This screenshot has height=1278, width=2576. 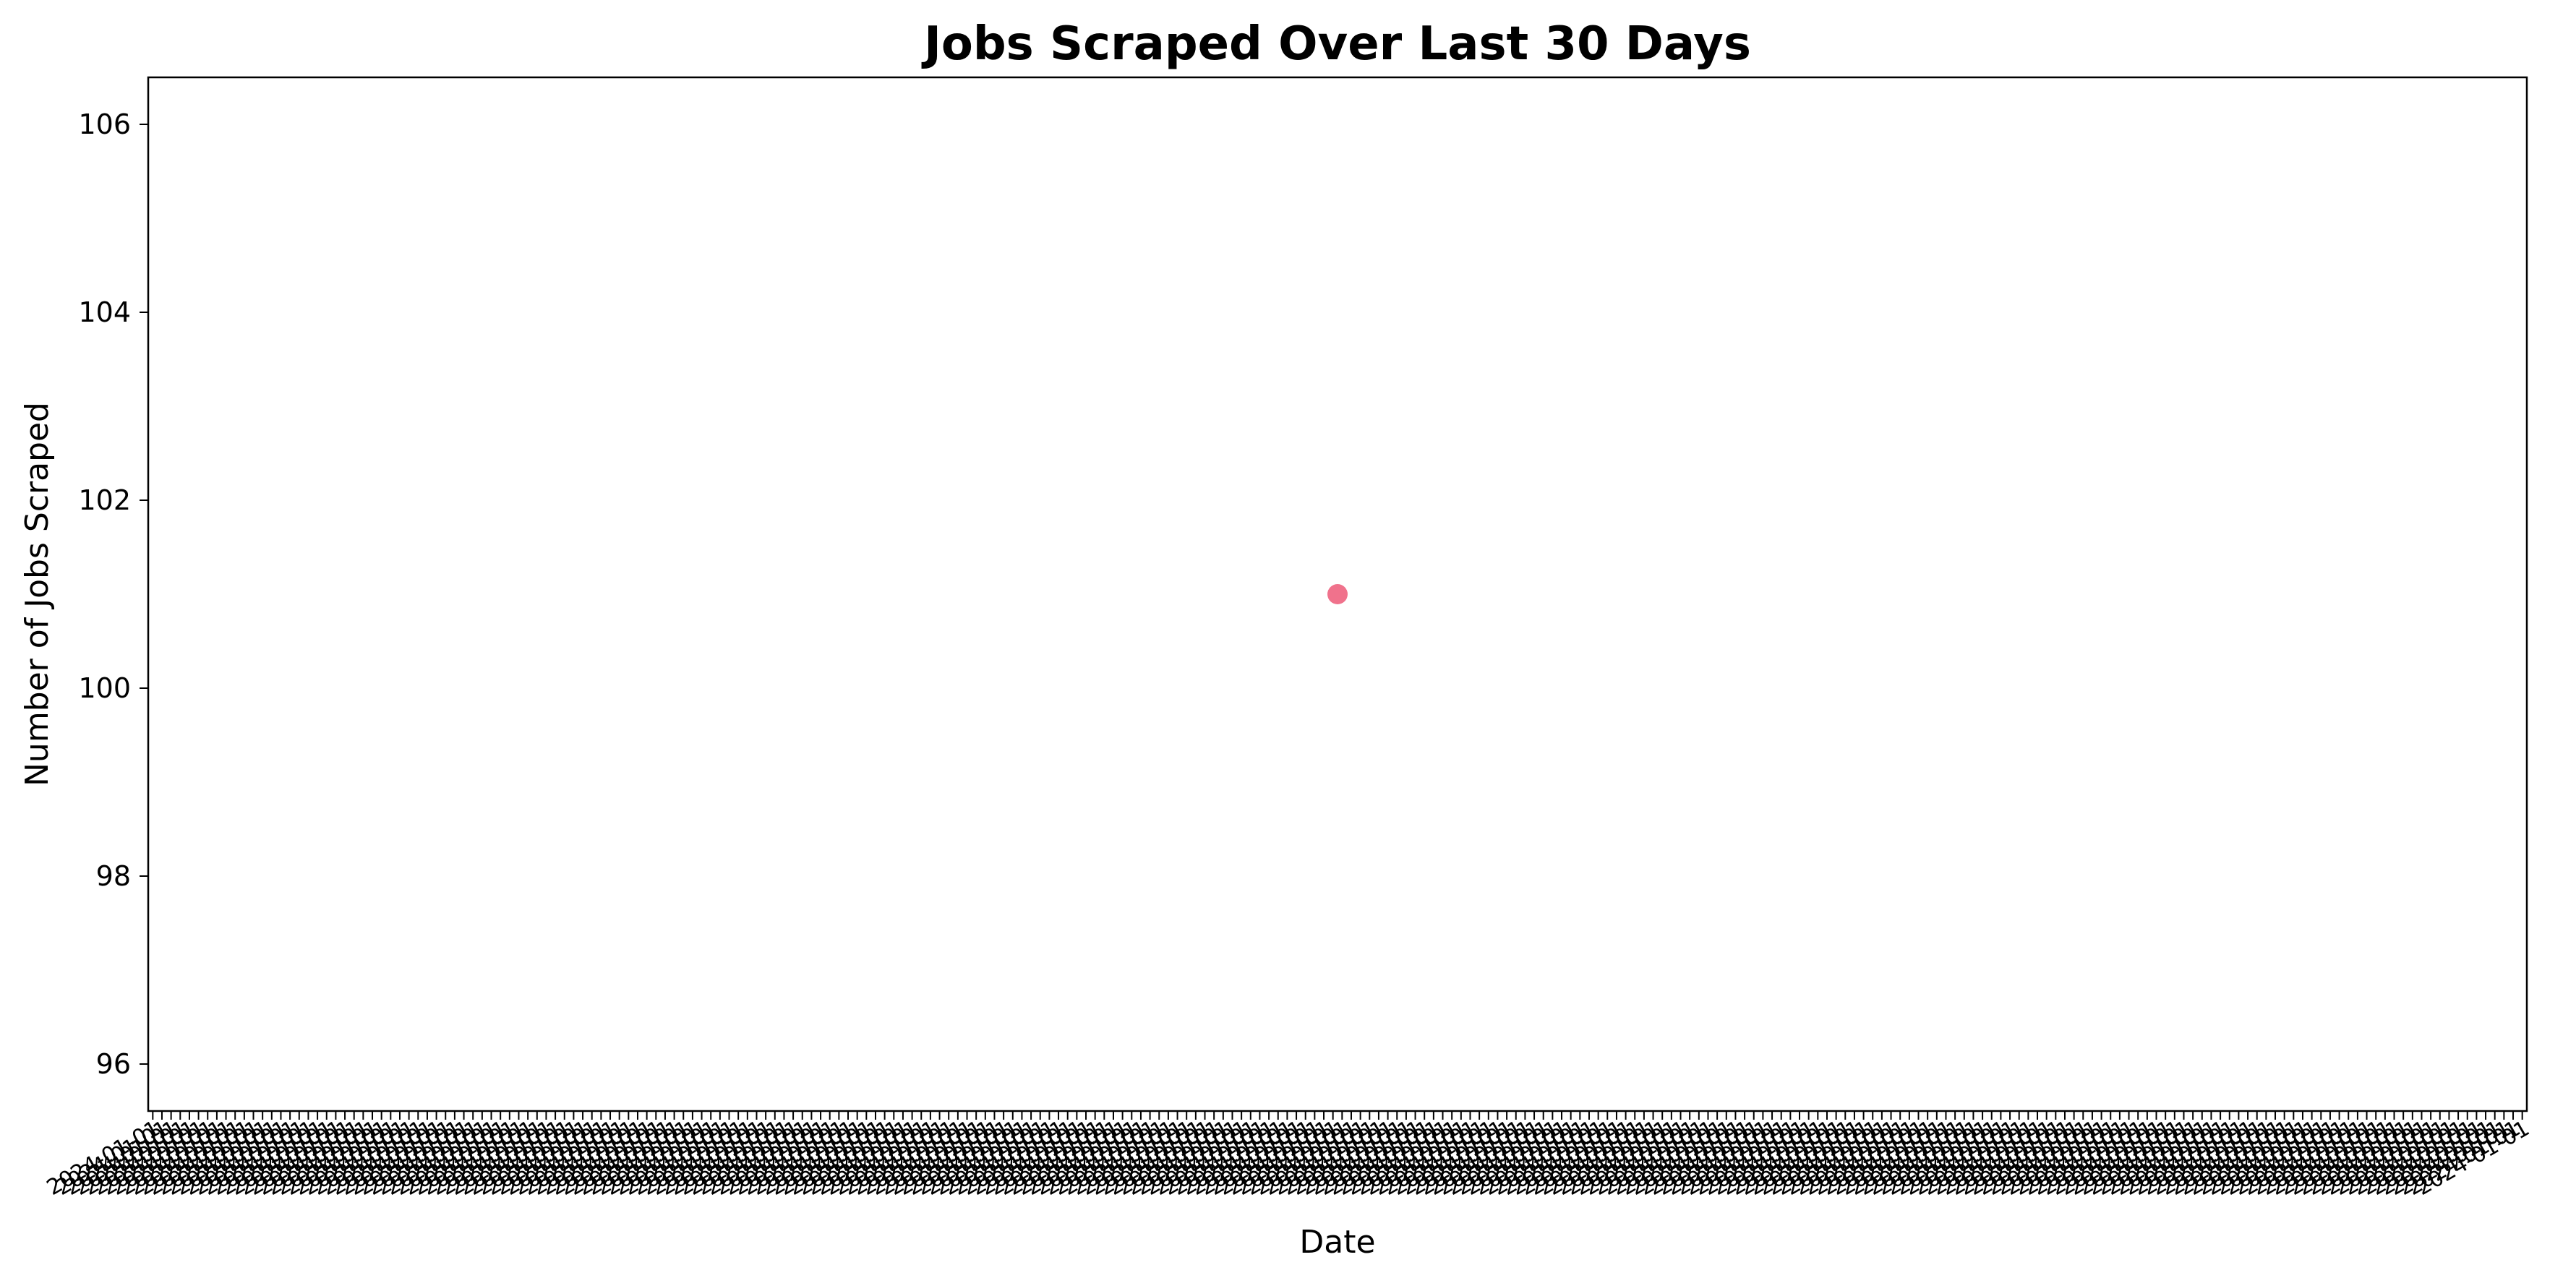 I want to click on y-tick-label: 106, so click(x=104, y=124).